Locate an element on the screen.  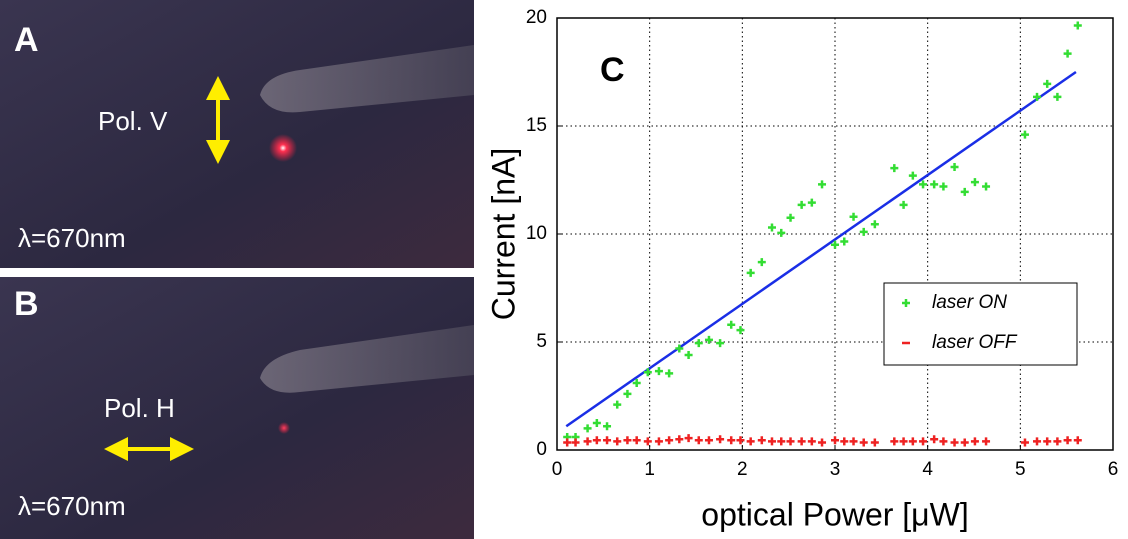
x-tick-label: 4 is located at coordinates (927, 469).